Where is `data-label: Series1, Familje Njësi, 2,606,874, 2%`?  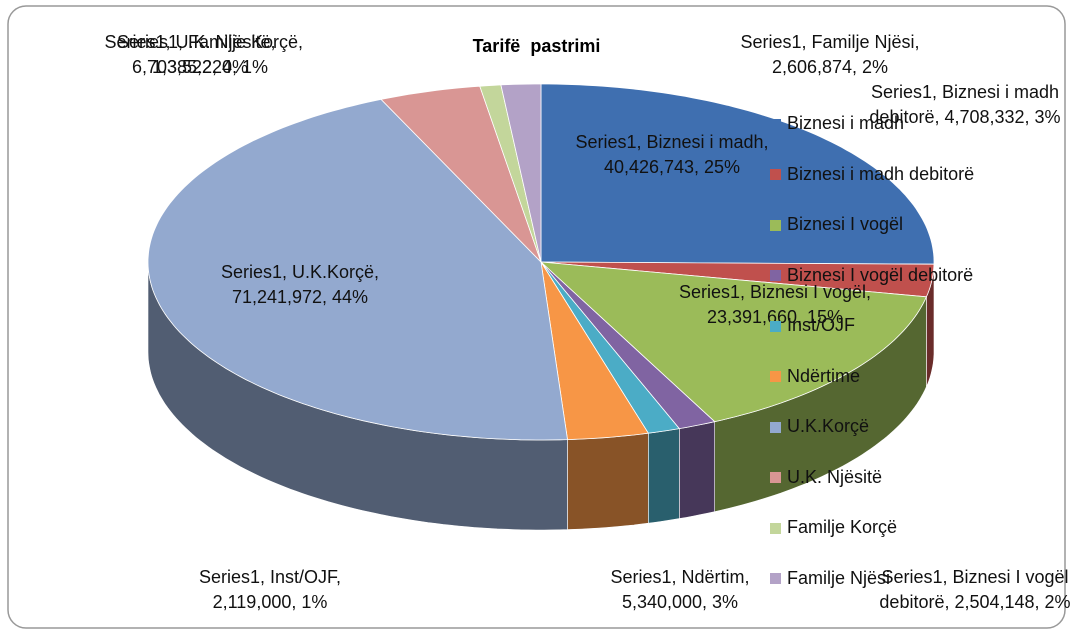
data-label: Series1, Familje Njësi, 2,606,874, 2% is located at coordinates (830, 54).